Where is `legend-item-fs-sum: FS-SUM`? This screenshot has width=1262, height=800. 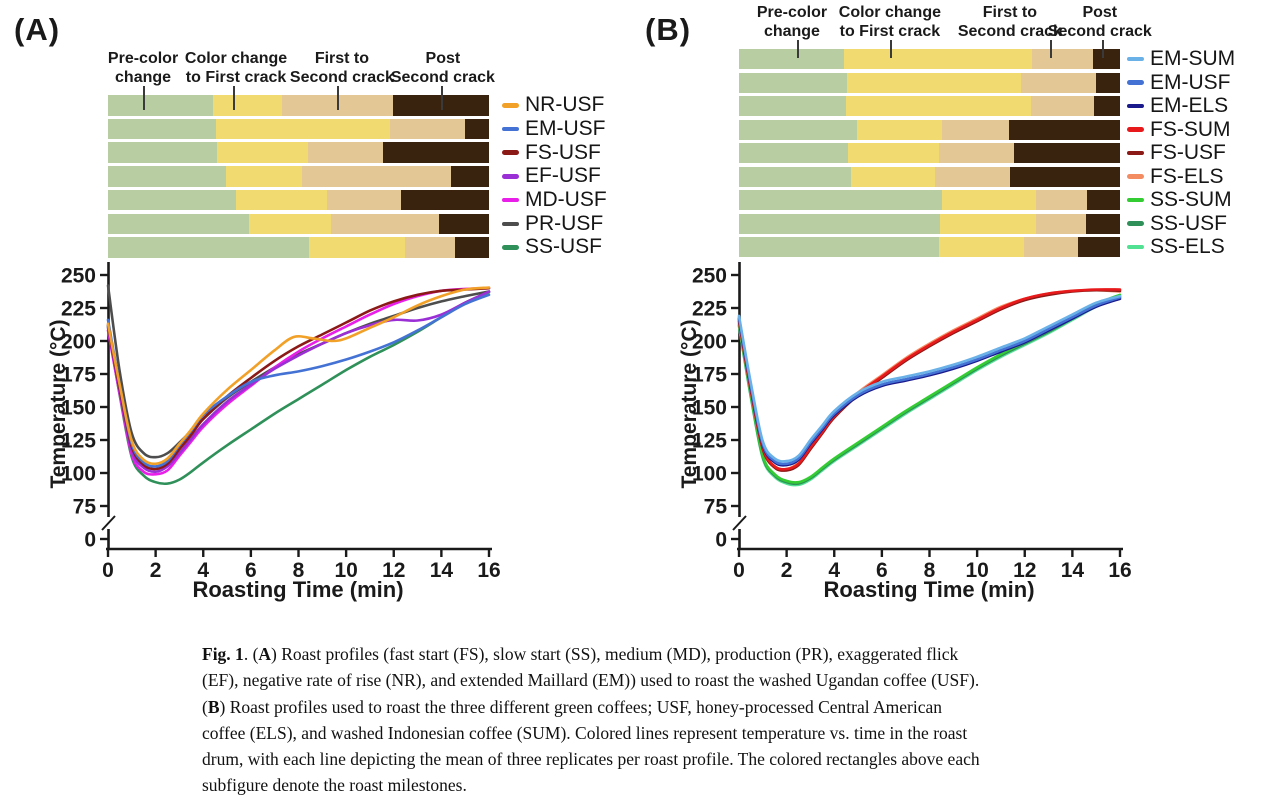
legend-item-fs-sum: FS-SUM is located at coordinates (1179, 129).